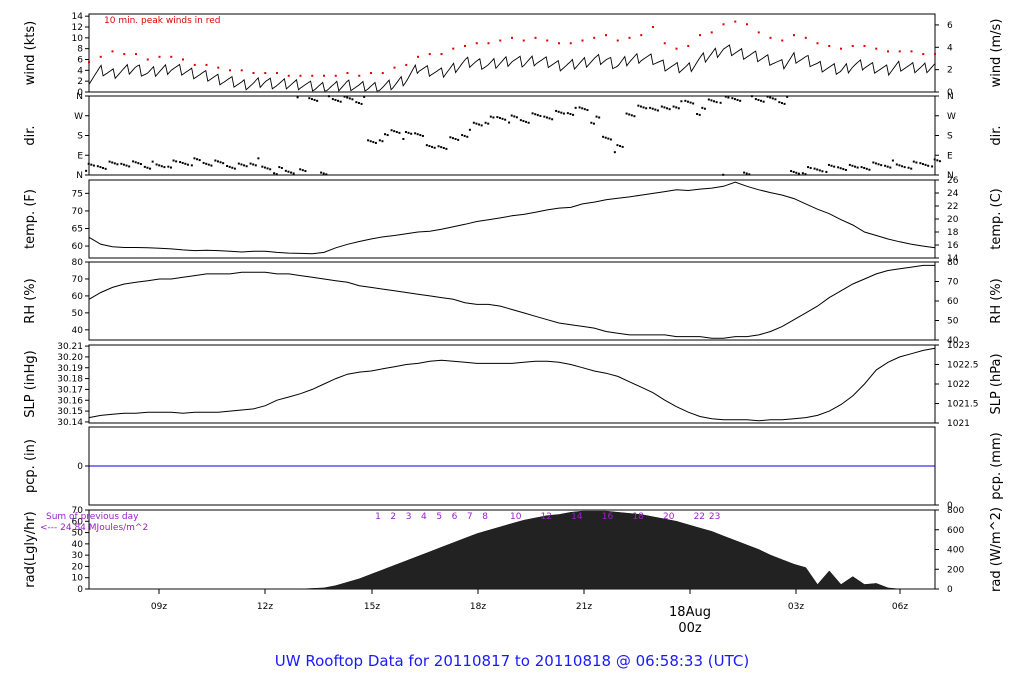 The width and height of the screenshot is (1024, 700). Describe the element at coordinates (78, 522) in the screenshot. I see `left-tick-label: 60` at that location.